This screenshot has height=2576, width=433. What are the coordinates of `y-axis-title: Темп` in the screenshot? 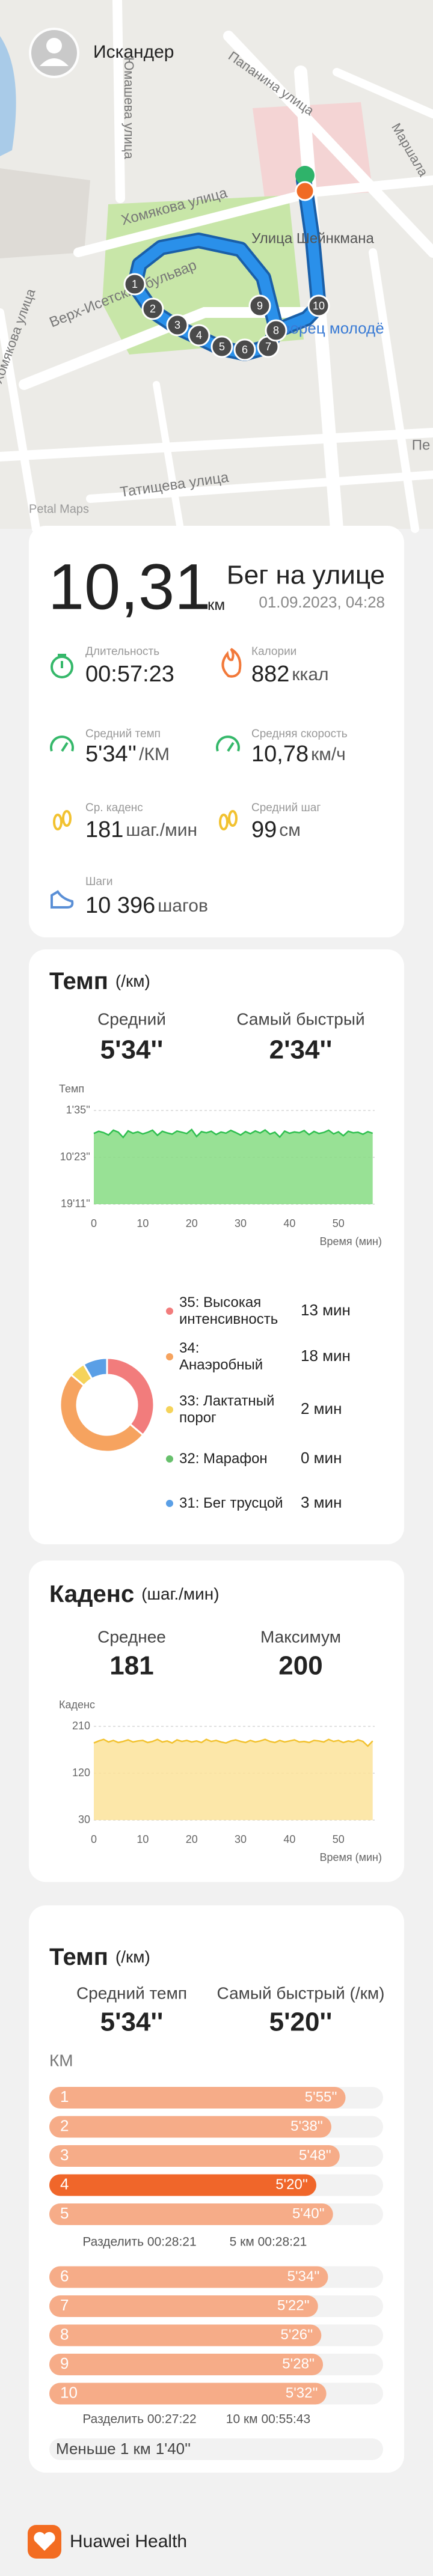 It's located at (71, 1089).